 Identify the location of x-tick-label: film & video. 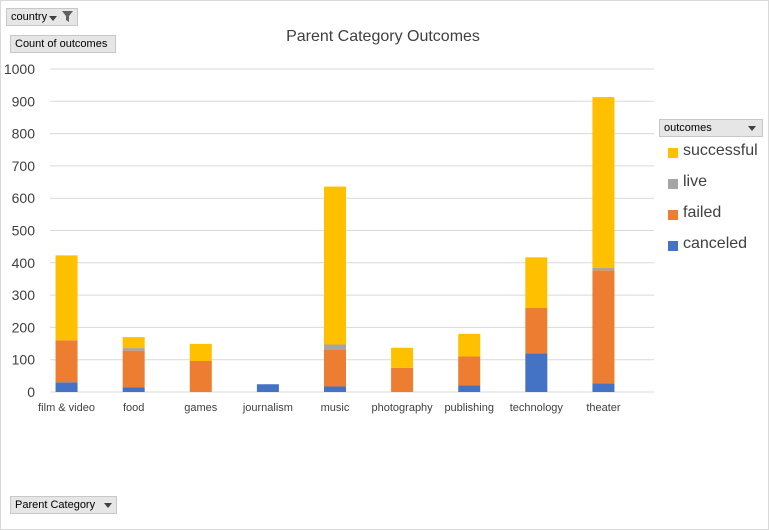
(66, 408).